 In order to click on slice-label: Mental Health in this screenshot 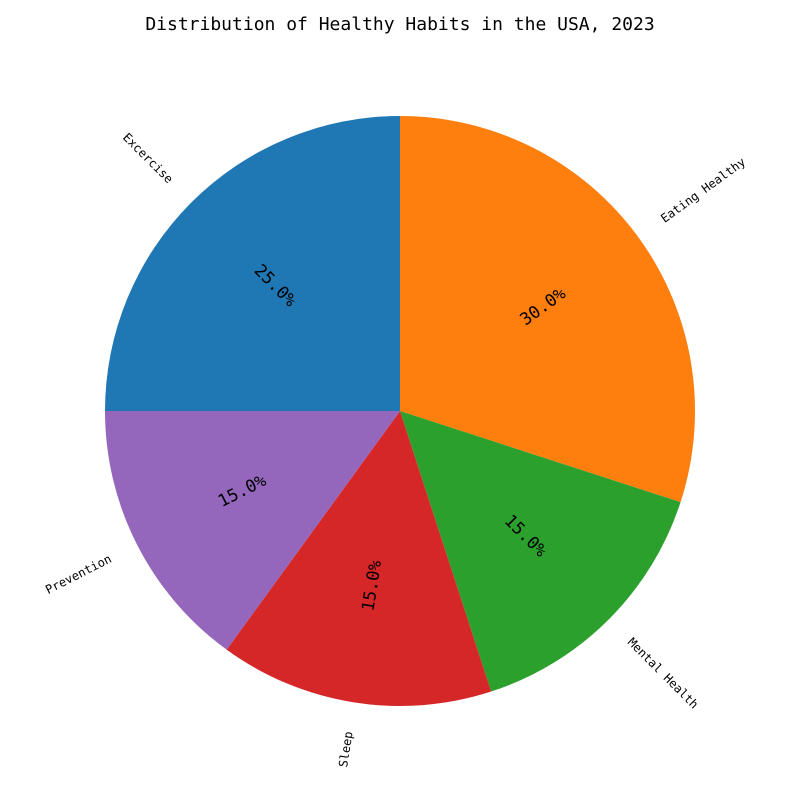, I will do `click(663, 673)`.